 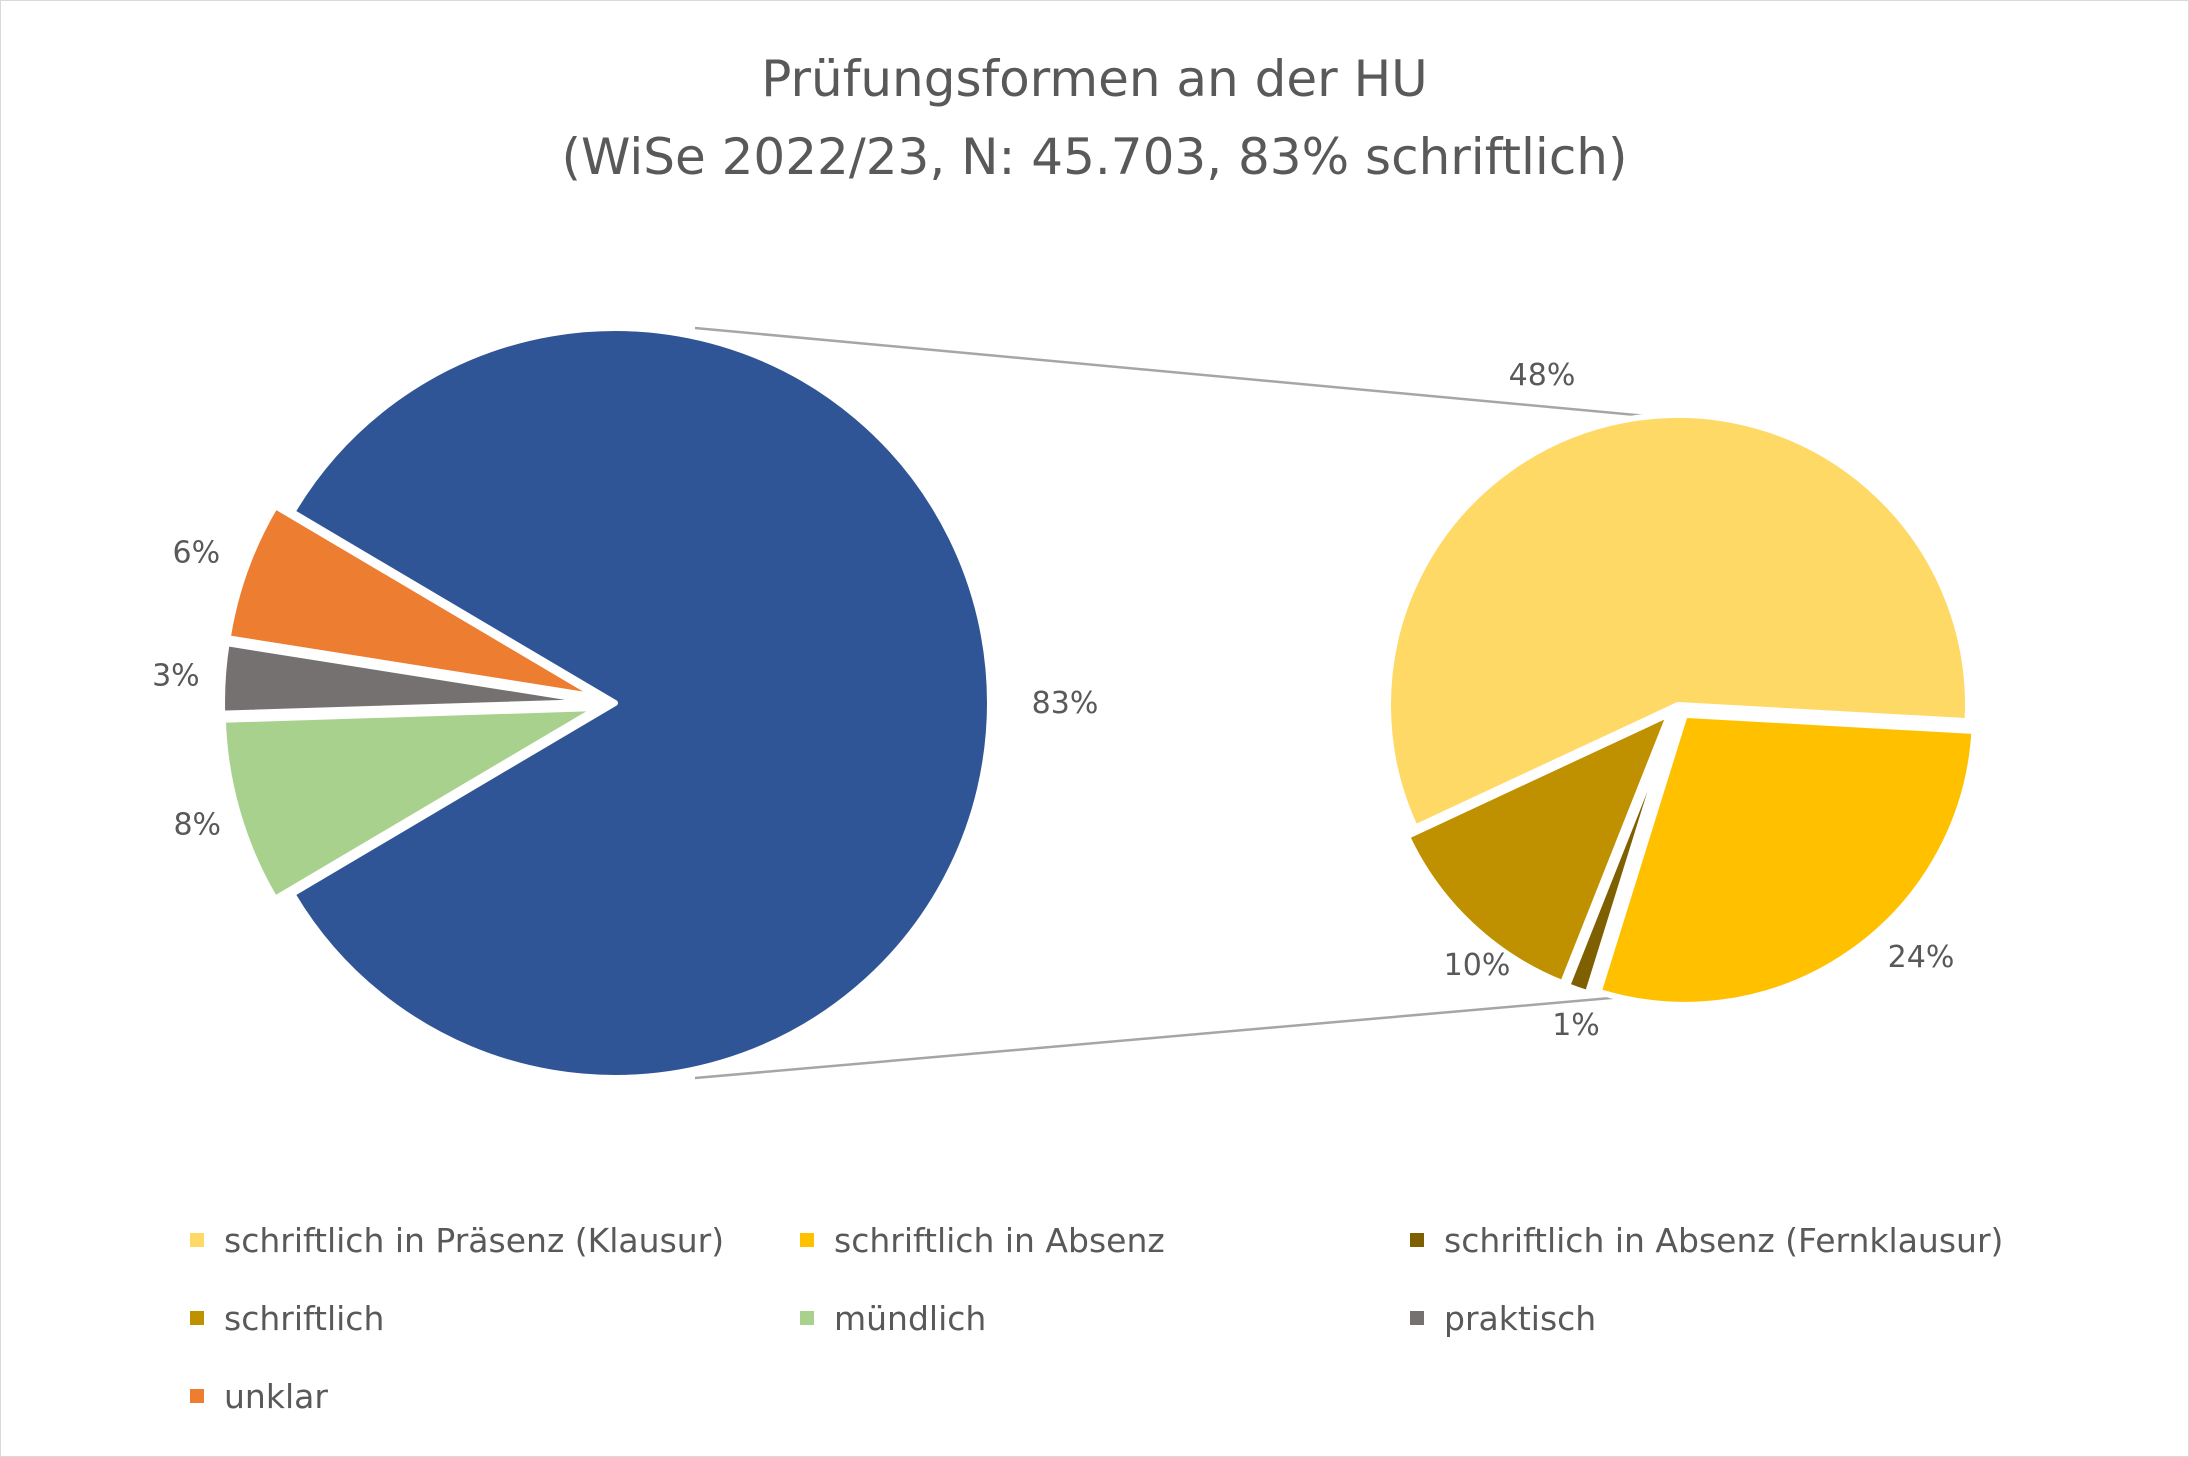 What do you see at coordinates (1750, 1318) in the screenshot?
I see `legend-item-praktisch: praktisch` at bounding box center [1750, 1318].